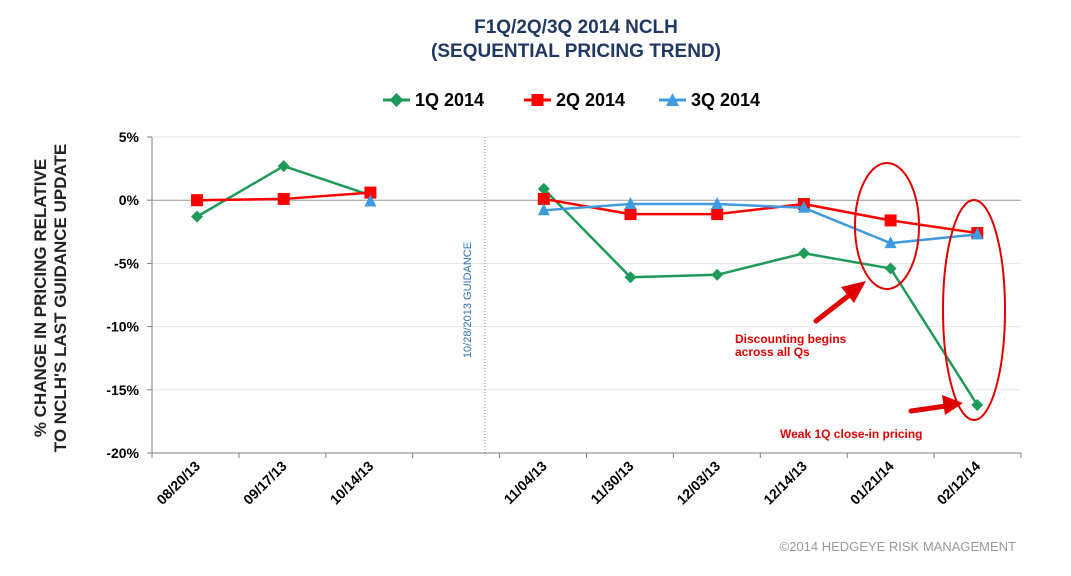 This screenshot has height=576, width=1071. I want to click on x-tick-label: 11/30/13, so click(611, 482).